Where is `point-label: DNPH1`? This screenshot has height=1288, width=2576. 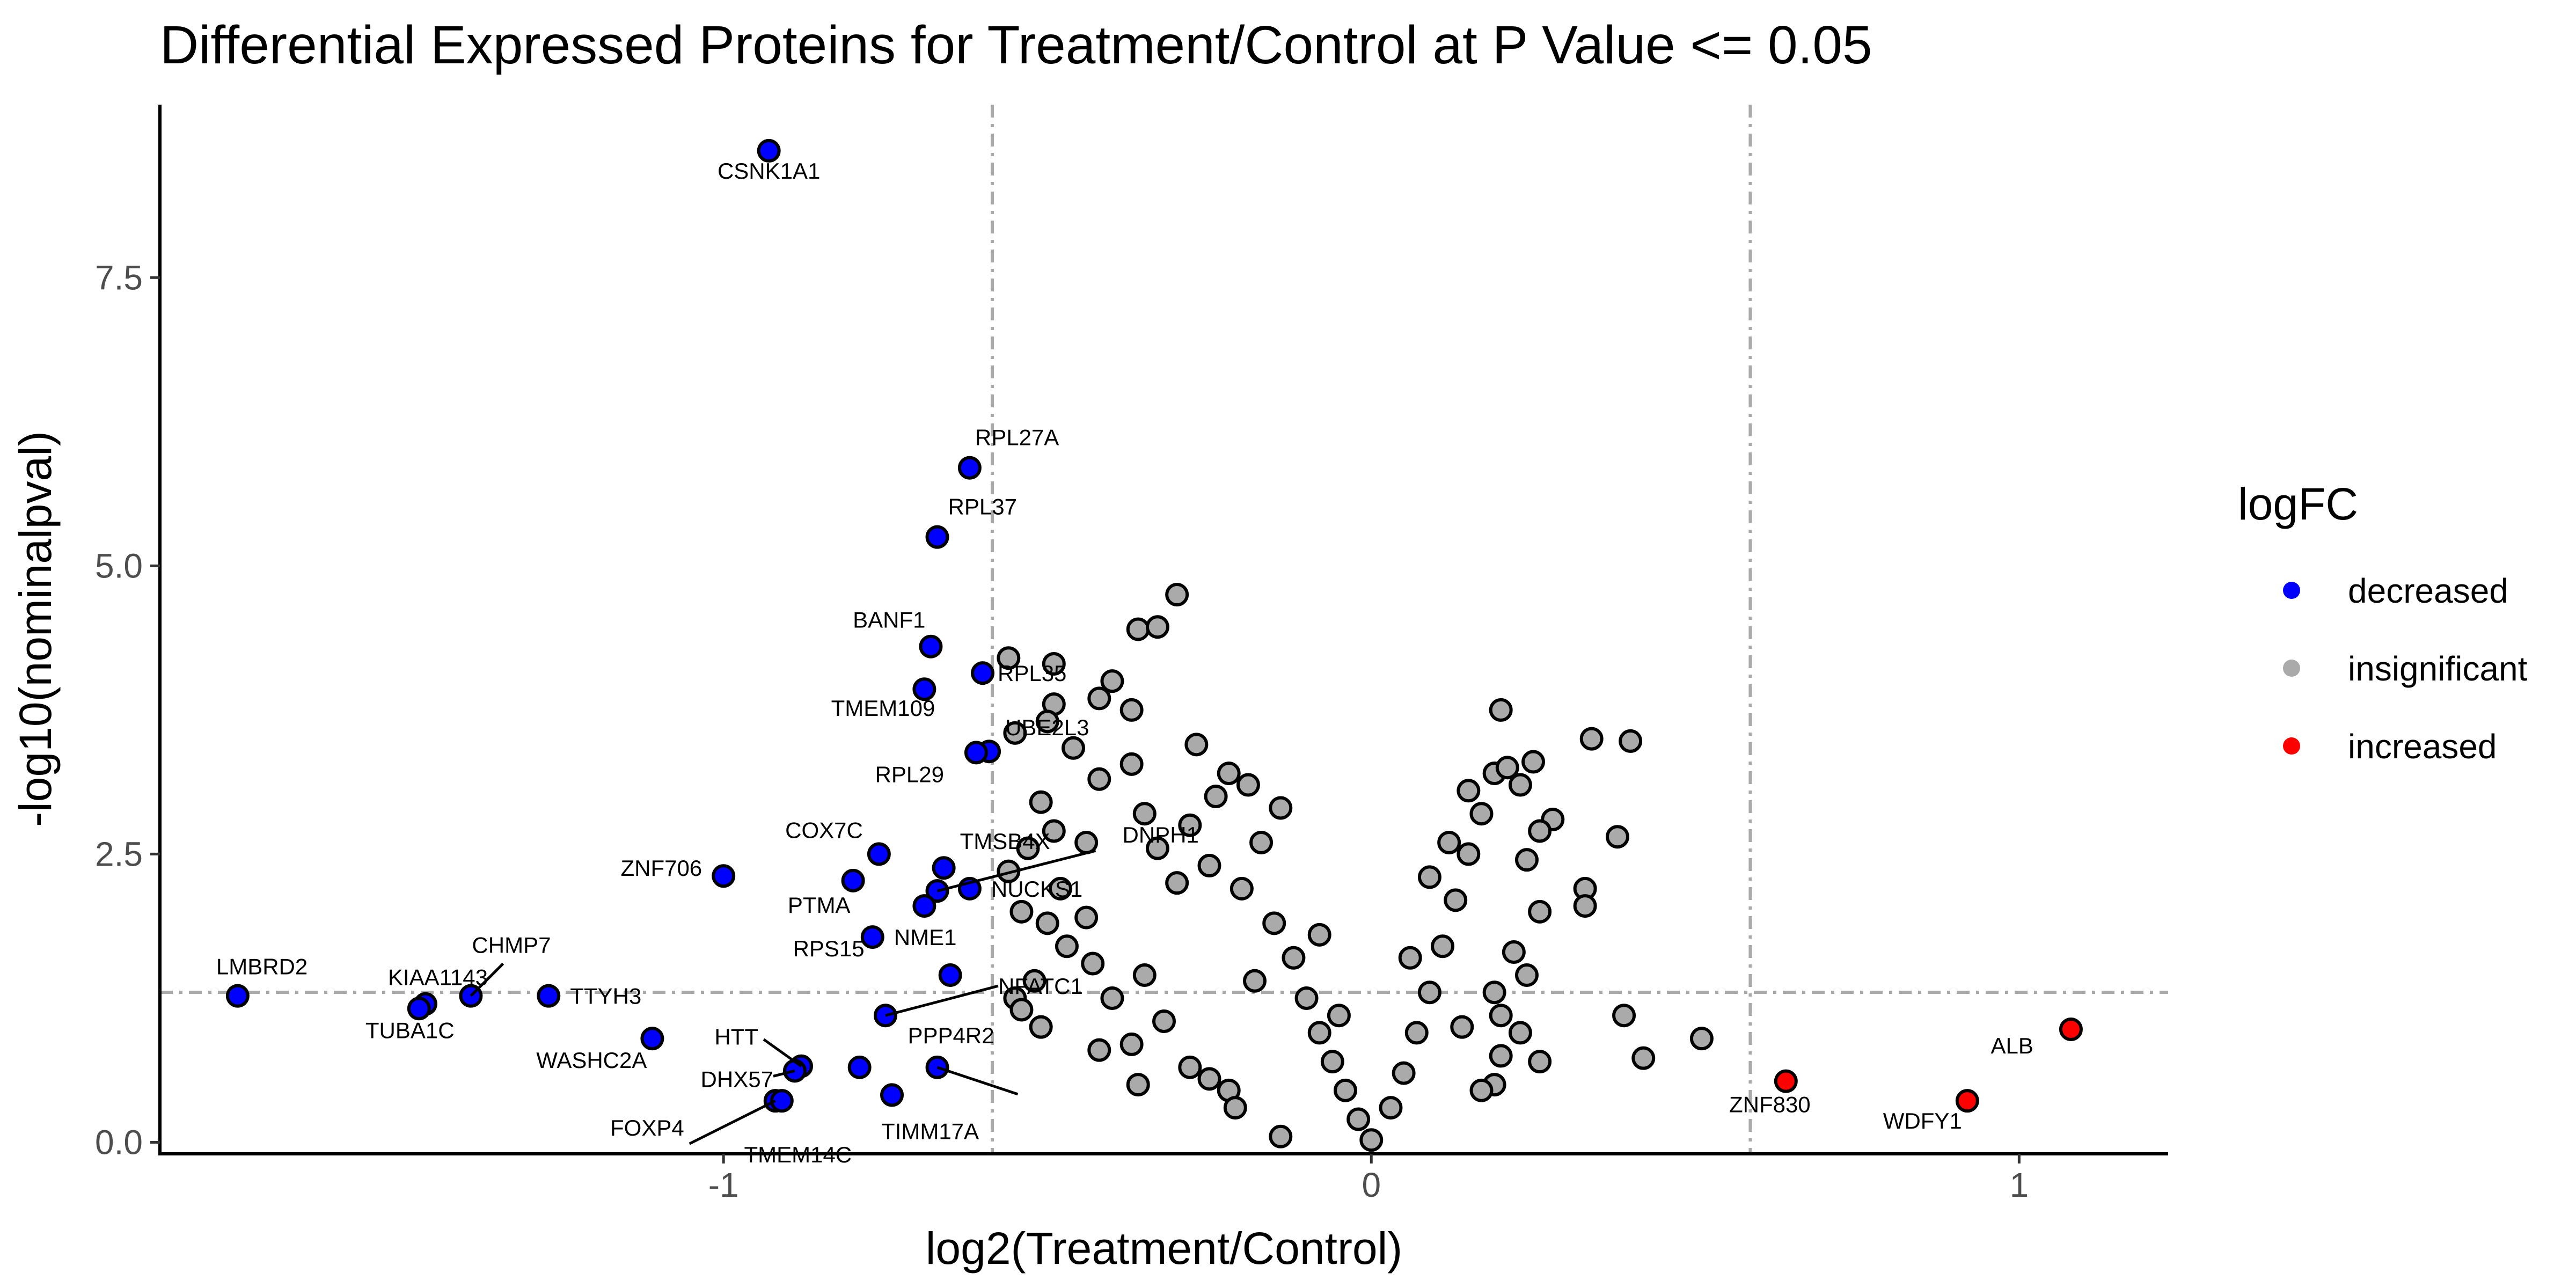 point-label: DNPH1 is located at coordinates (1161, 834).